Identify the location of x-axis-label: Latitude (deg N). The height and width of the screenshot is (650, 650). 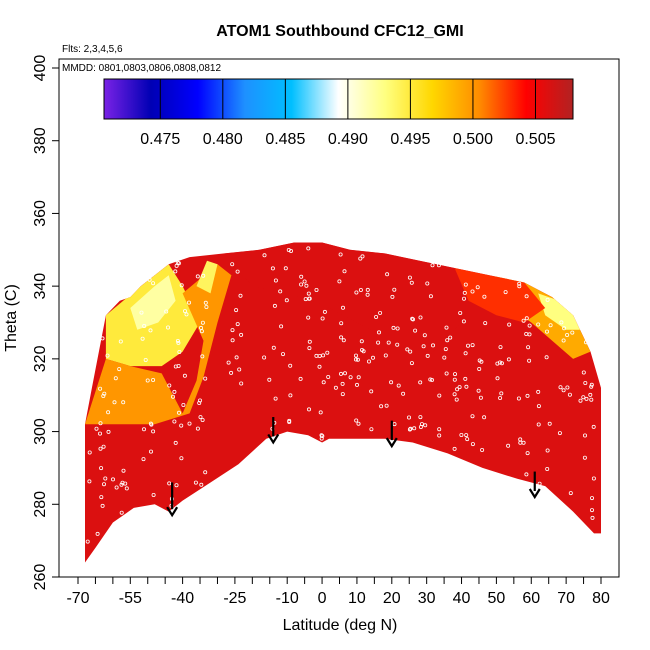
(340, 625).